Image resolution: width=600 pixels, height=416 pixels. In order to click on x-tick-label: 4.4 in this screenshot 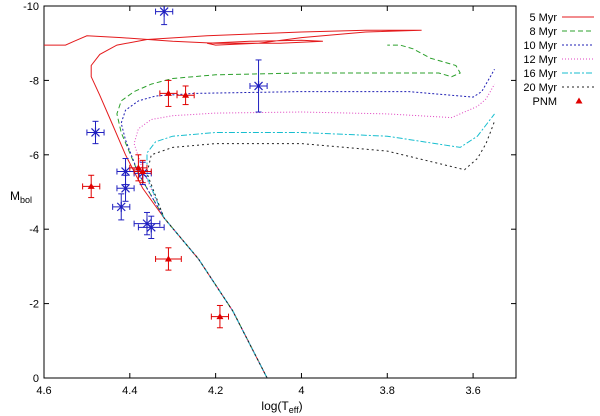, I will do `click(129, 391)`.